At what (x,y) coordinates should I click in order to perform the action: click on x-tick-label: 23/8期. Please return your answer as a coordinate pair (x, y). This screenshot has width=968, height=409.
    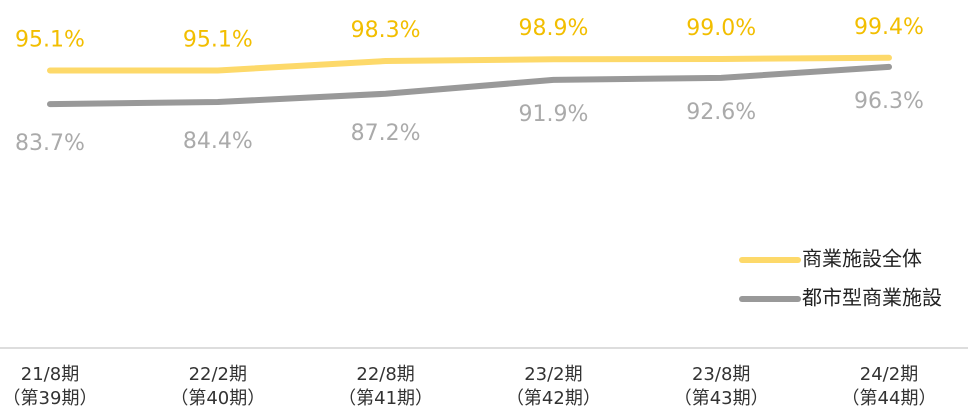
    Looking at the image, I should click on (721, 374).